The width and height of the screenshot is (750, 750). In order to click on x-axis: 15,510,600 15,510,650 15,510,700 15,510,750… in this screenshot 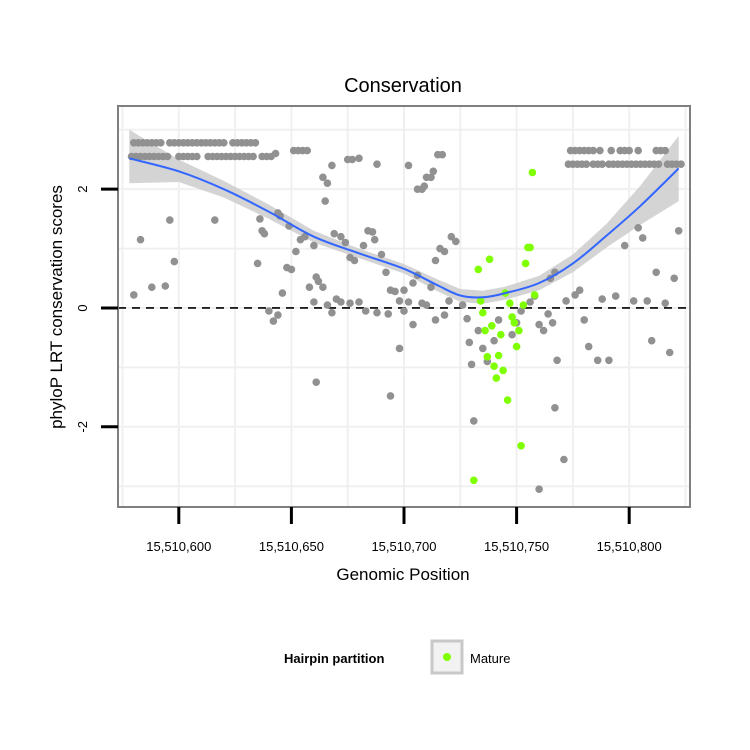, I will do `click(404, 530)`.